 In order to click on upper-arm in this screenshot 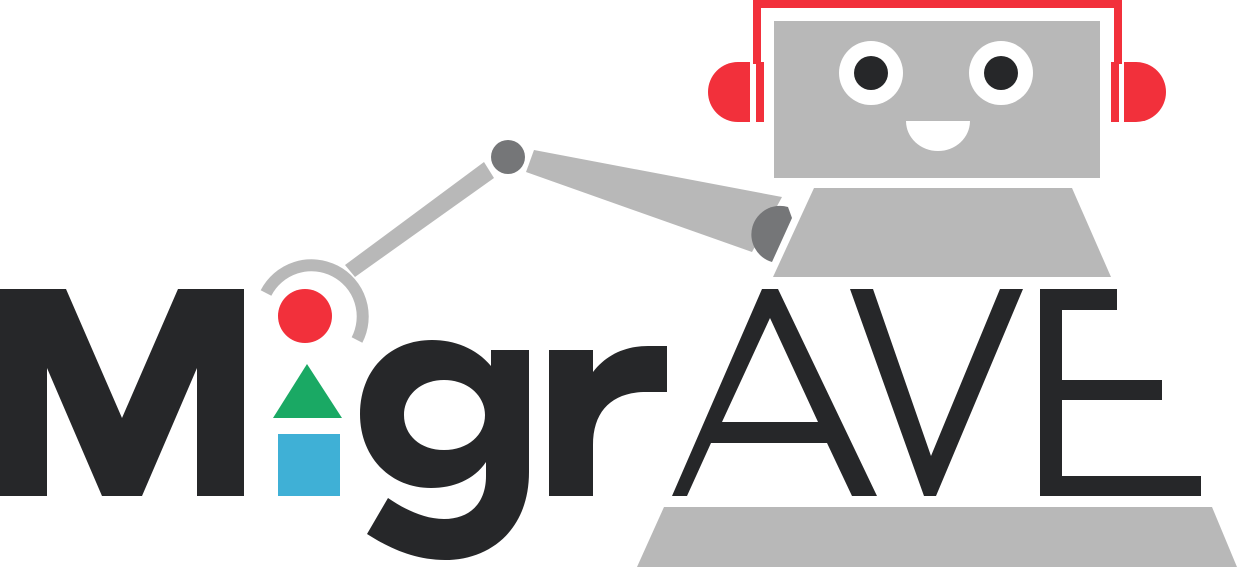, I will do `click(654, 201)`.